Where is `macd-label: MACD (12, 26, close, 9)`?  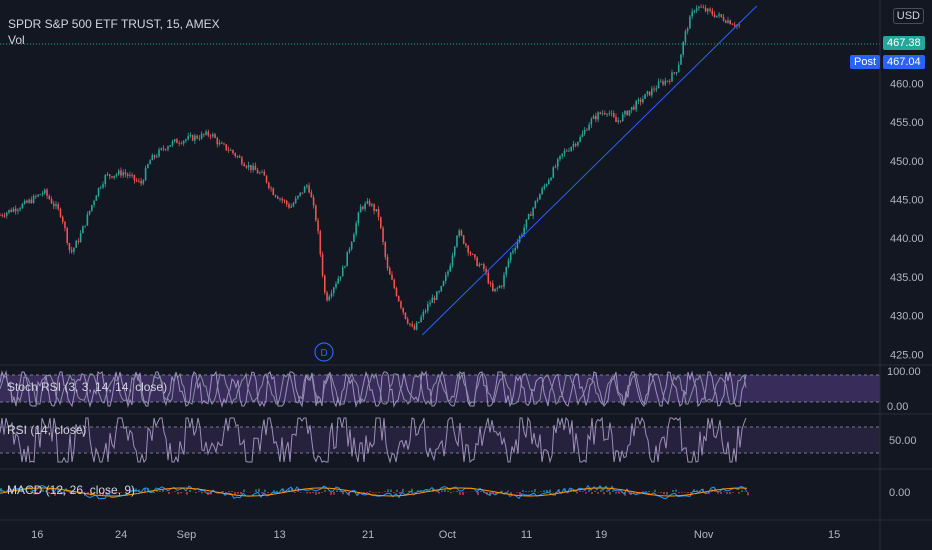 macd-label: MACD (12, 26, close, 9) is located at coordinates (71, 490).